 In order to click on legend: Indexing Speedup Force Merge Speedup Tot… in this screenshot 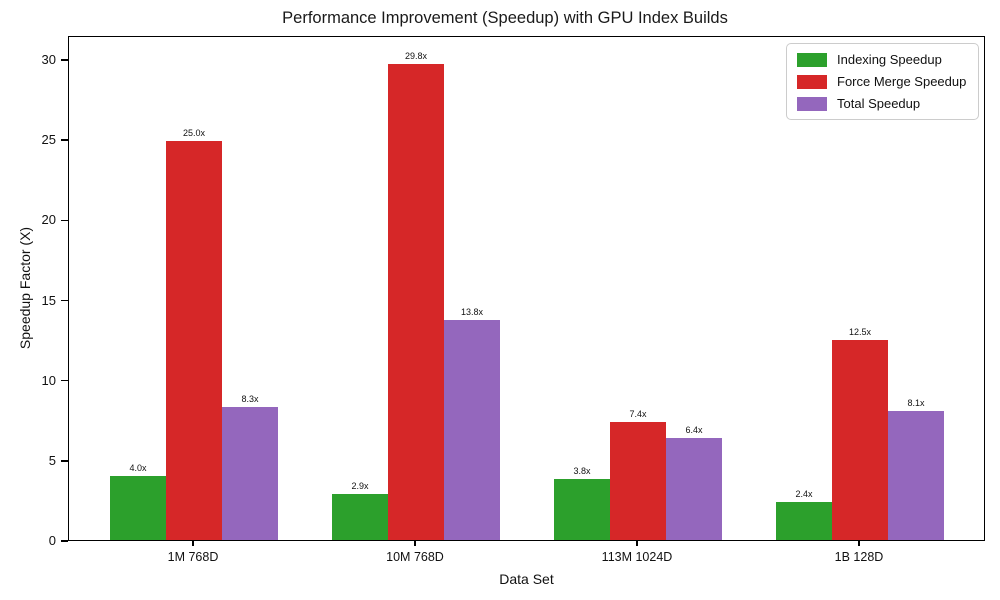, I will do `click(883, 81)`.